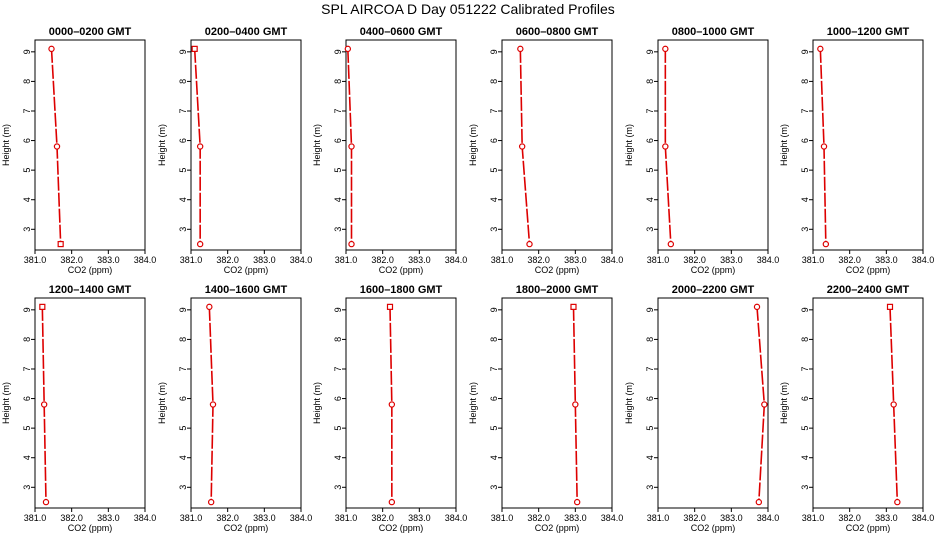  Describe the element at coordinates (246, 290) in the screenshot. I see `panel-title: 1400–1600 GMT` at that location.